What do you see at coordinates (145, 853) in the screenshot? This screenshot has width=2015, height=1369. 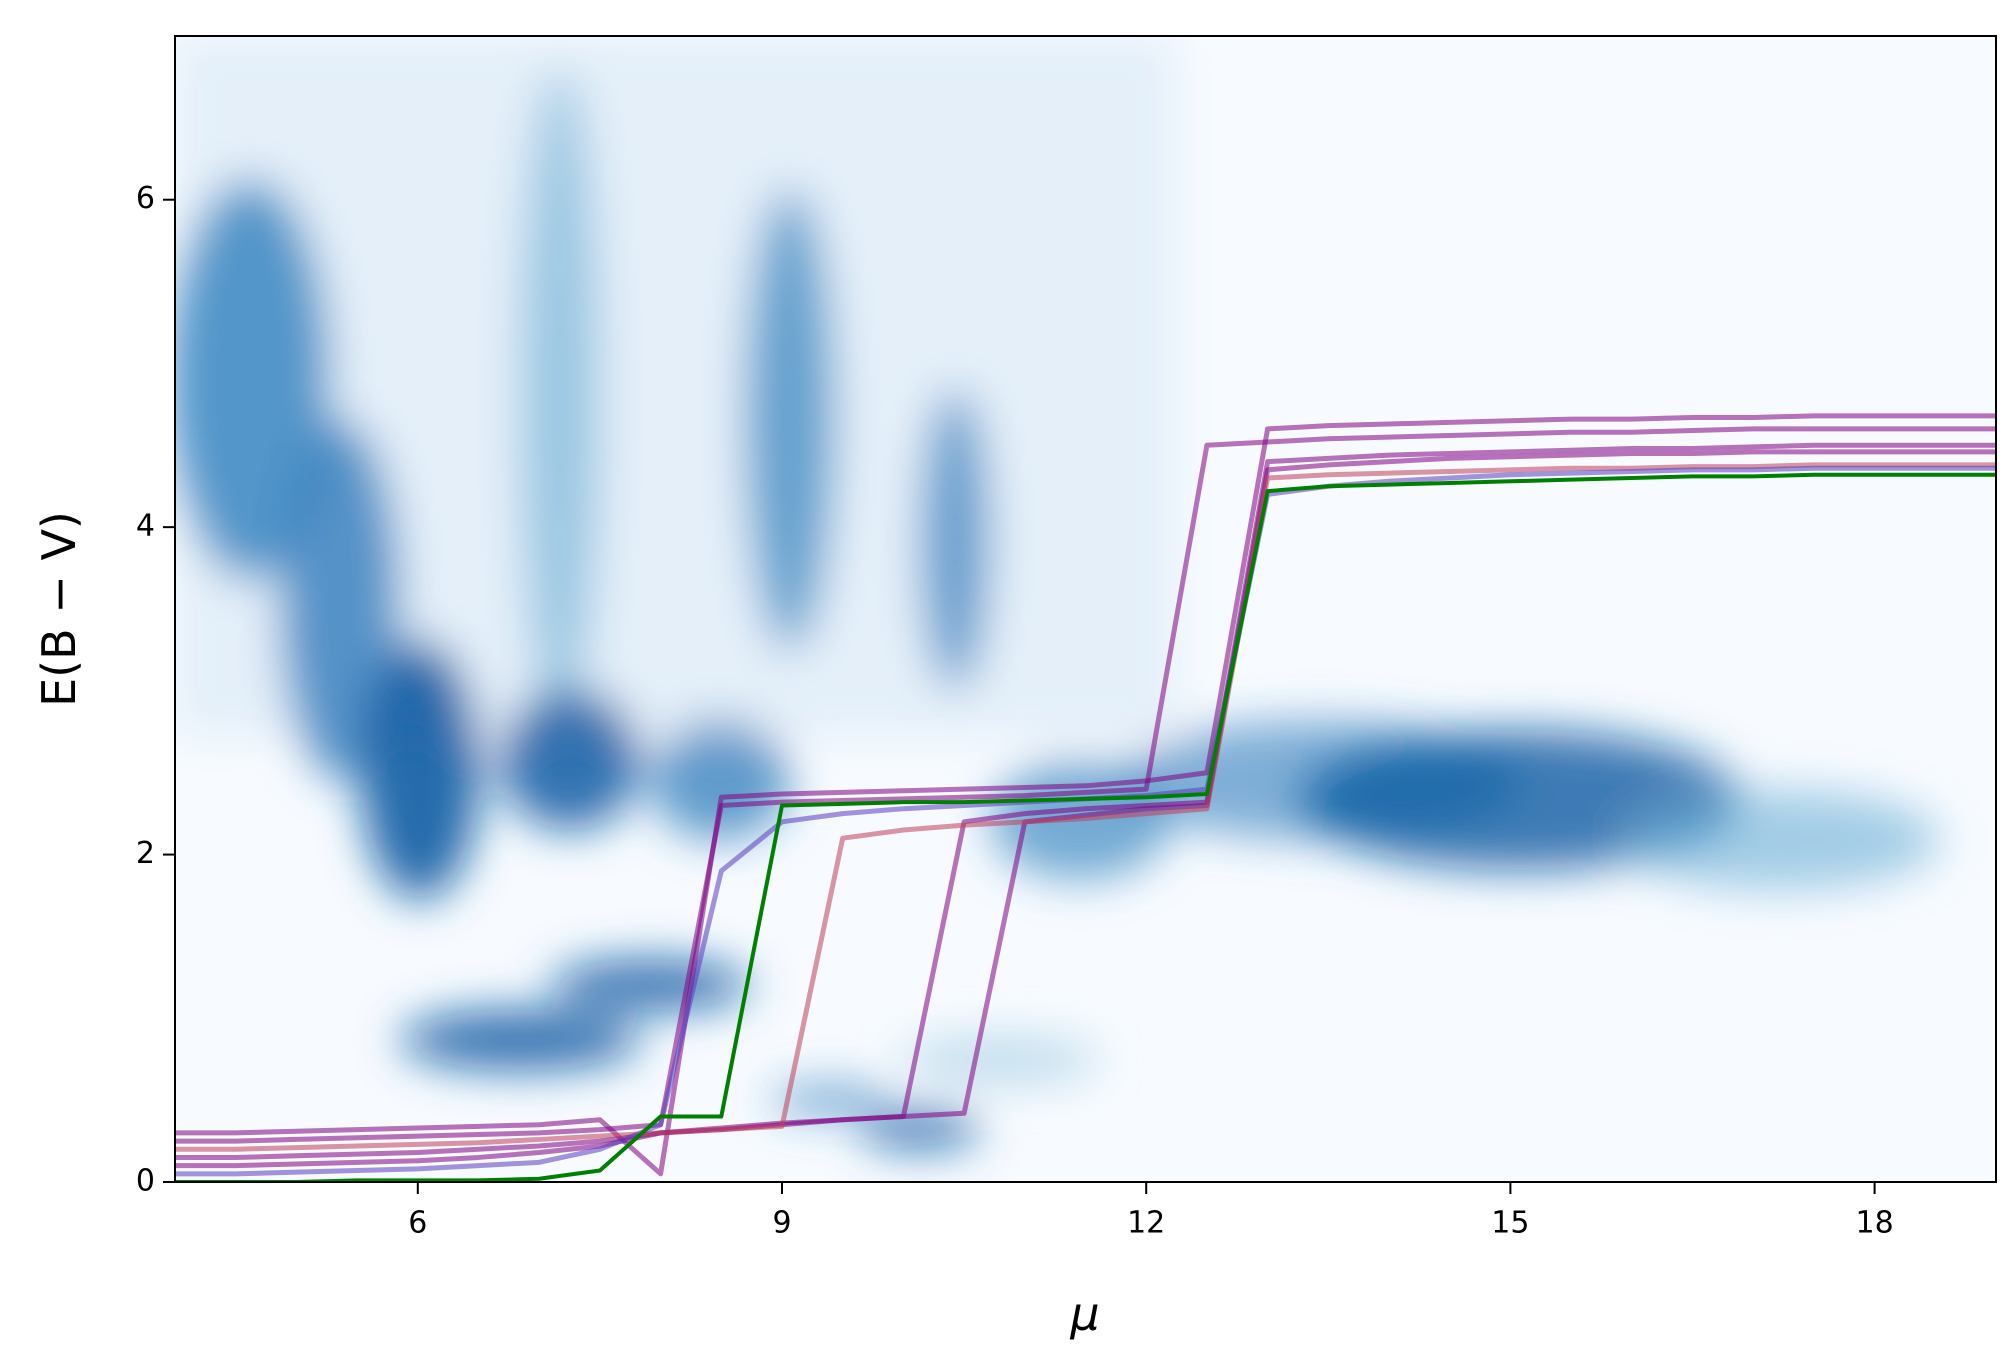 I see `y-tick-label: 2` at bounding box center [145, 853].